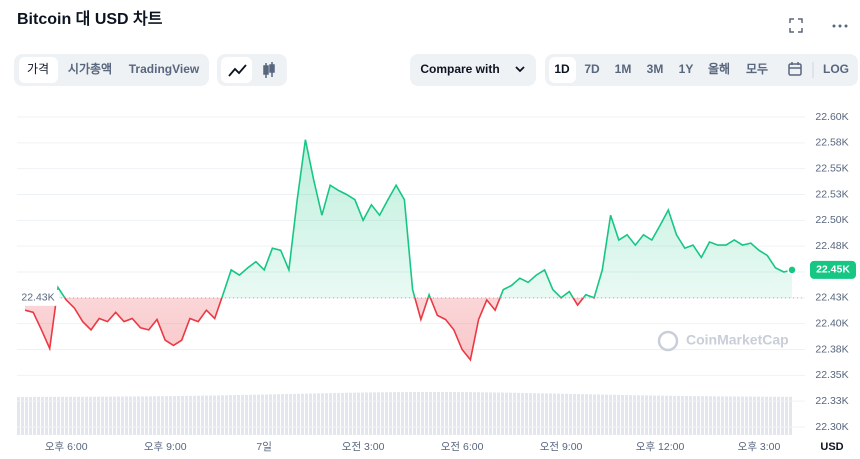  What do you see at coordinates (269, 70) in the screenshot?
I see `candle-icon` at bounding box center [269, 70].